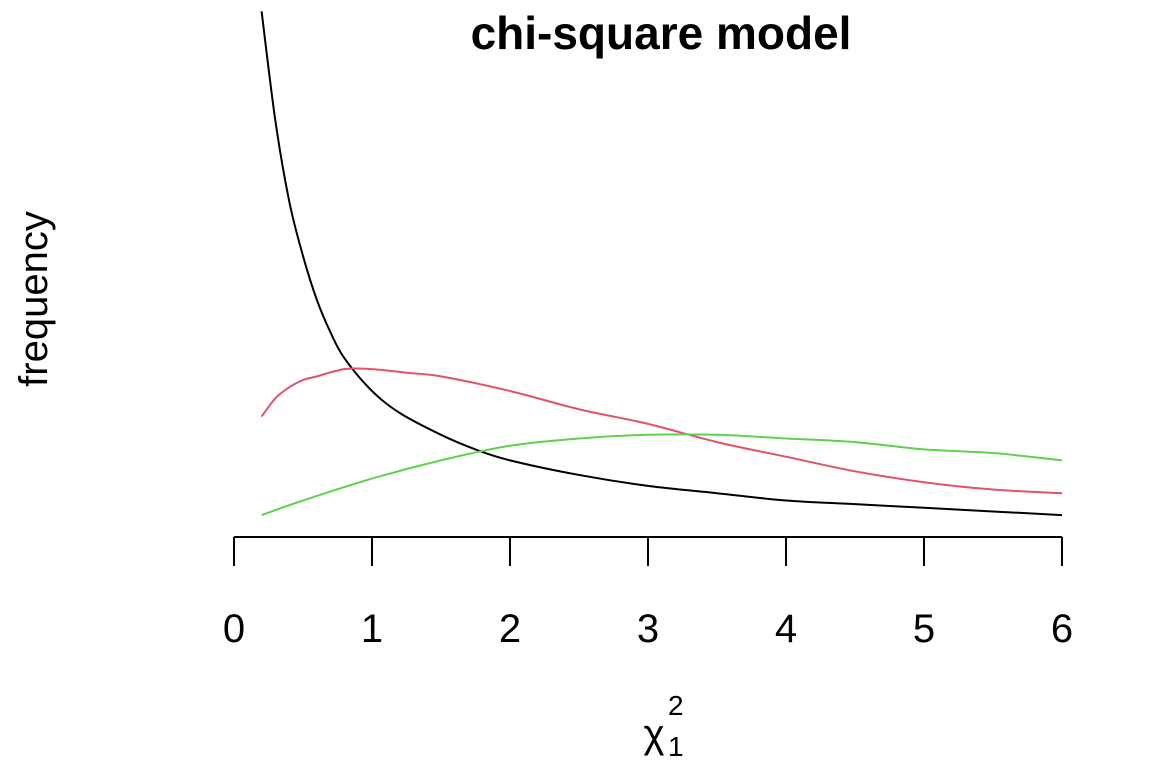  Describe the element at coordinates (924, 629) in the screenshot. I see `x-tick-label-5: 5` at that location.